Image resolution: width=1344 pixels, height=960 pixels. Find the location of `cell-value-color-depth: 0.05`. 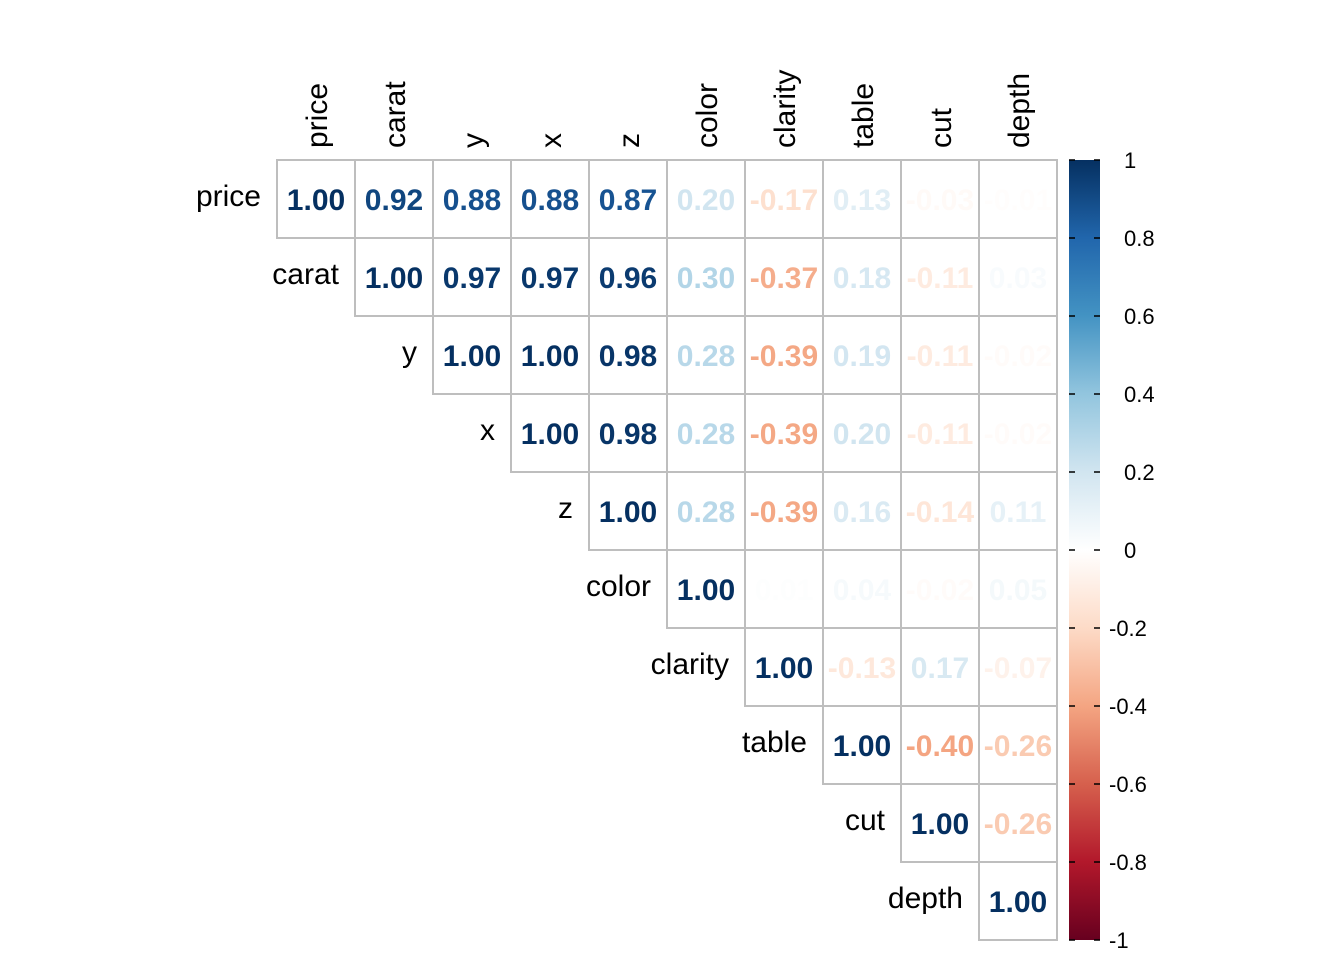

cell-value-color-depth: 0.05 is located at coordinates (1018, 590).